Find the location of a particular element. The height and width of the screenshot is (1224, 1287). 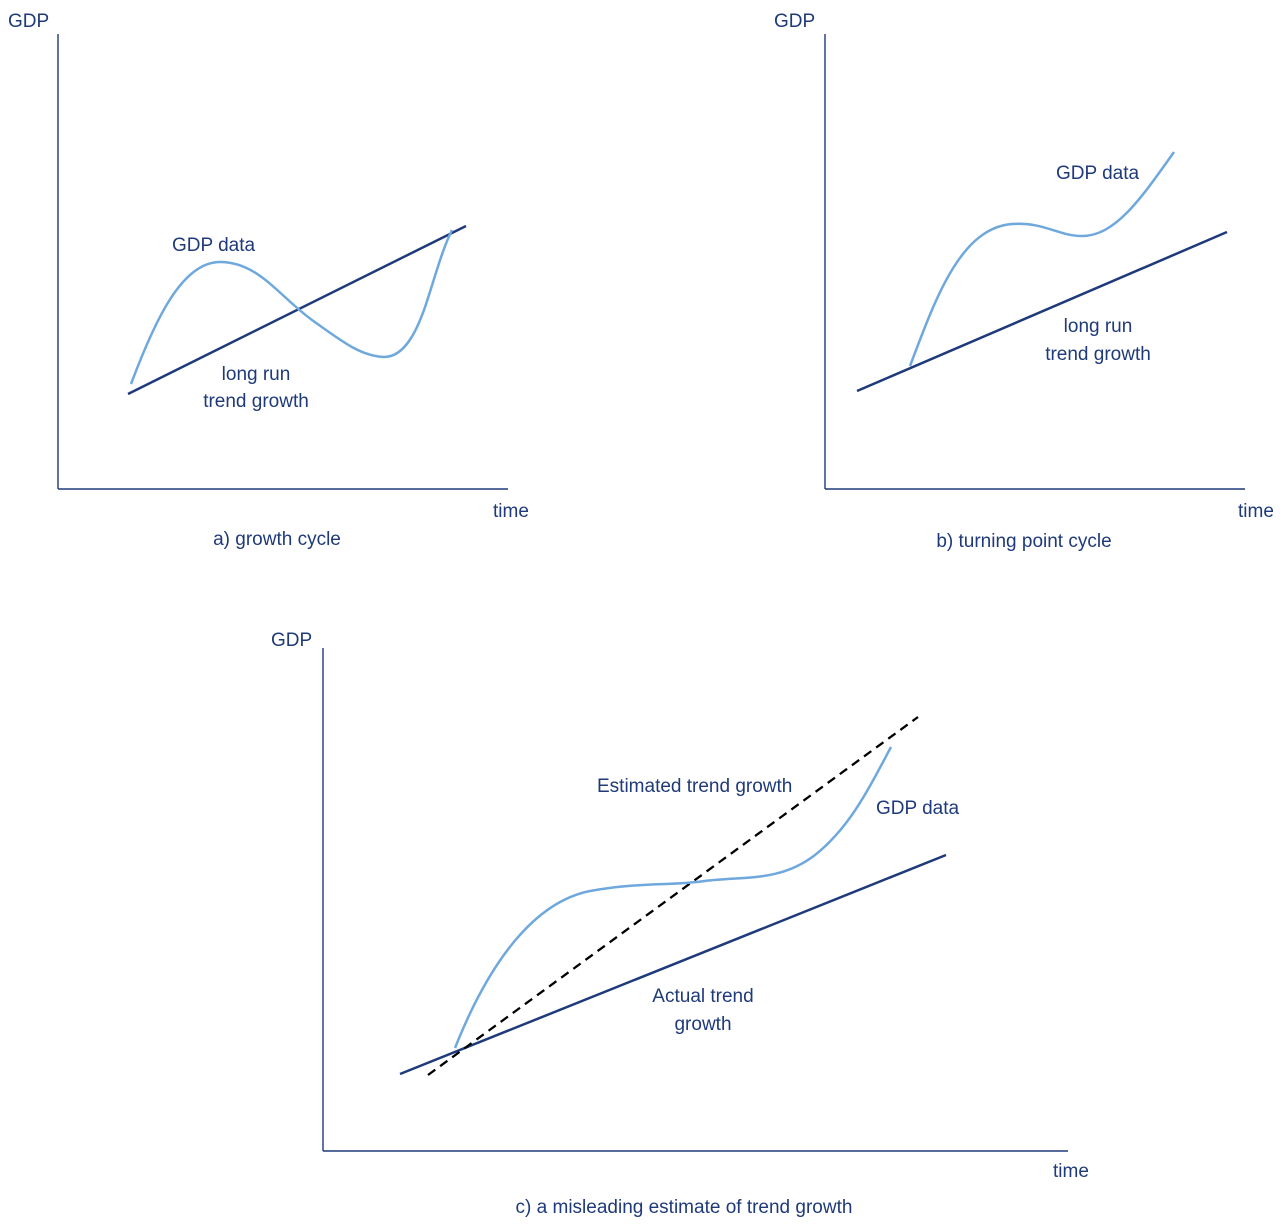

estimated-trend-label: Estimated trend growth is located at coordinates (694, 786).